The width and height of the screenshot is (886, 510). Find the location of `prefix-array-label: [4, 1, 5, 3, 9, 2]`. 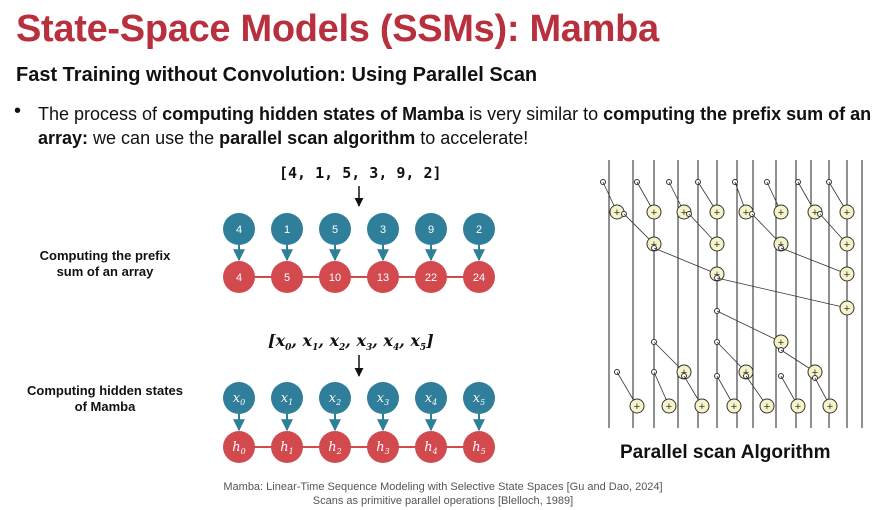

prefix-array-label: [4, 1, 5, 3, 9, 2] is located at coordinates (360, 173).